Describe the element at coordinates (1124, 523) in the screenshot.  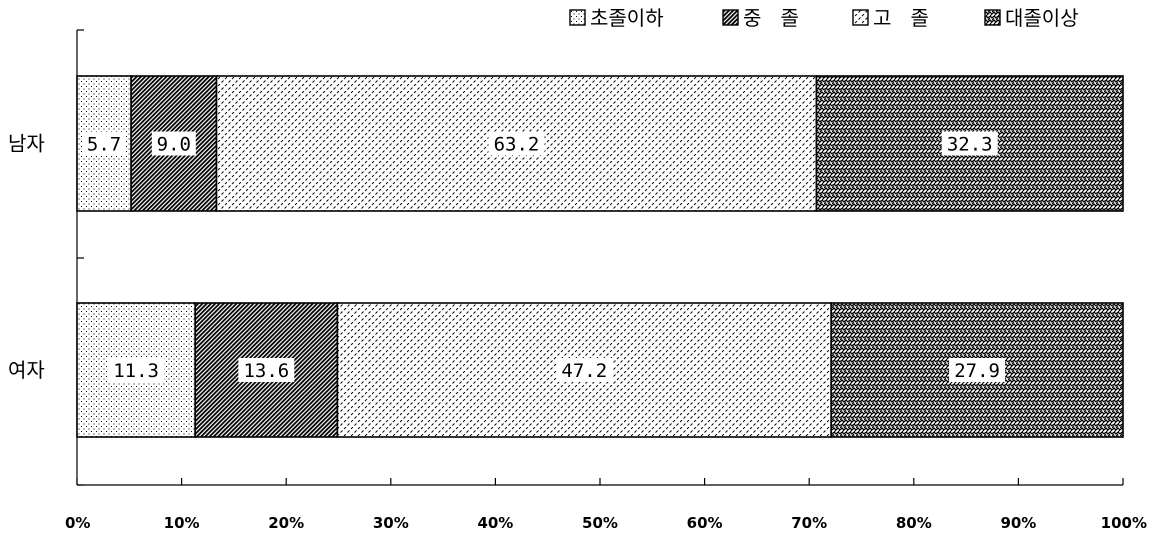
I see `x-tick-label: 100%` at that location.